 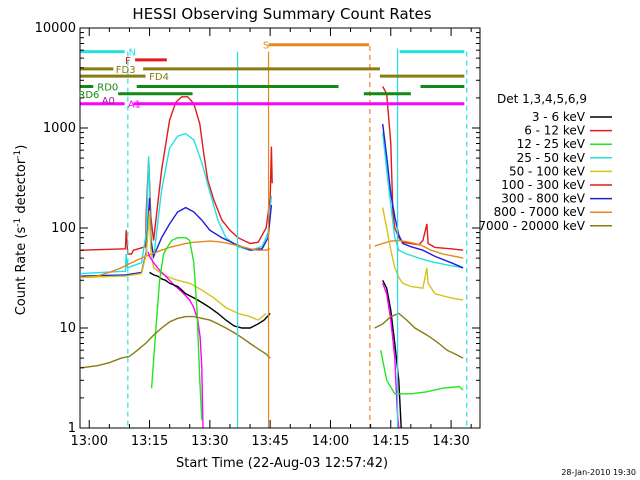 What do you see at coordinates (21, 271) in the screenshot?
I see `y-axis-label-main: Count Rate (s` at bounding box center [21, 271].